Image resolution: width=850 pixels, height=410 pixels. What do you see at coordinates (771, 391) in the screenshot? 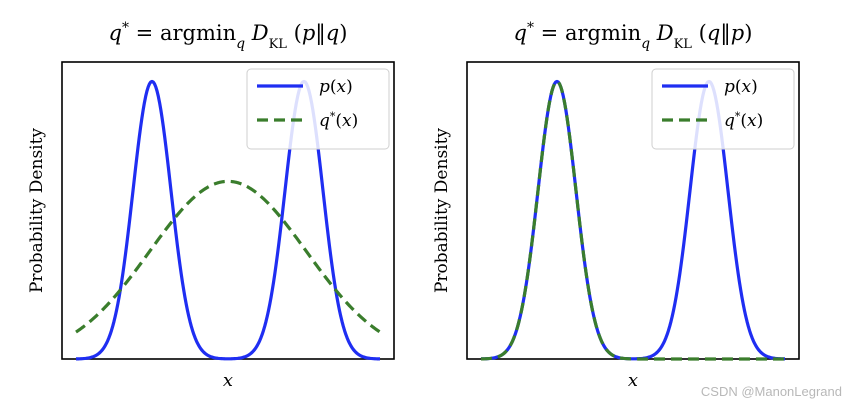
I see `watermark-text: CSDN @ManonLegrand` at bounding box center [771, 391].